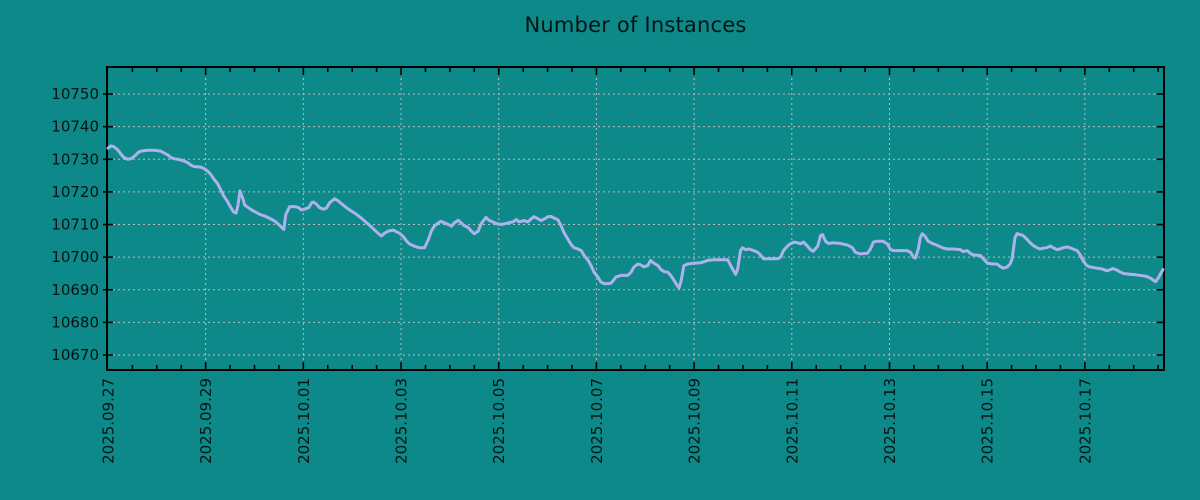 This screenshot has height=500, width=1200. What do you see at coordinates (75, 322) in the screenshot?
I see `y-tick-label: 10680` at bounding box center [75, 322].